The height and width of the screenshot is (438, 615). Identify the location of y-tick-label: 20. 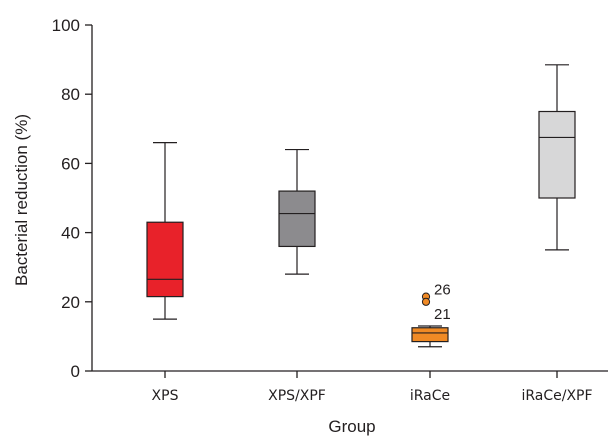
(70, 302).